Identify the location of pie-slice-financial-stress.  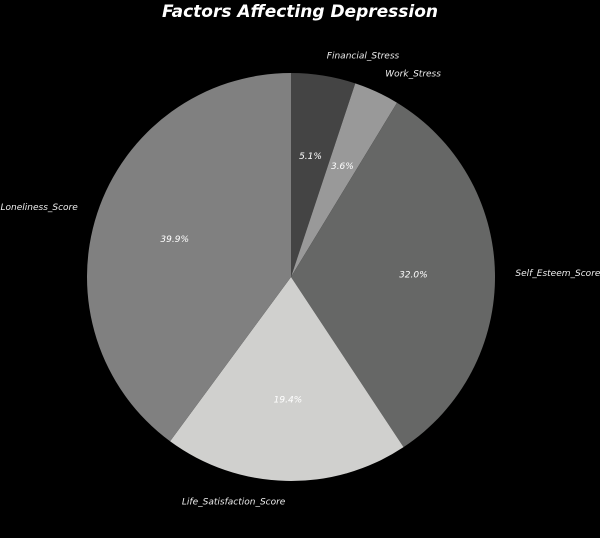
(323, 175).